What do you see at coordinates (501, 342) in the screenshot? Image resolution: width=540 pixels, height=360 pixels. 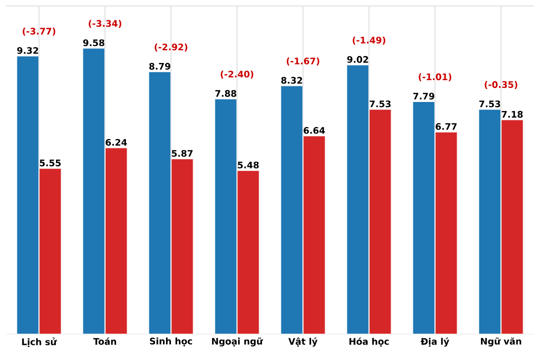 I see `x-tick-label: Ngữ văn` at bounding box center [501, 342].